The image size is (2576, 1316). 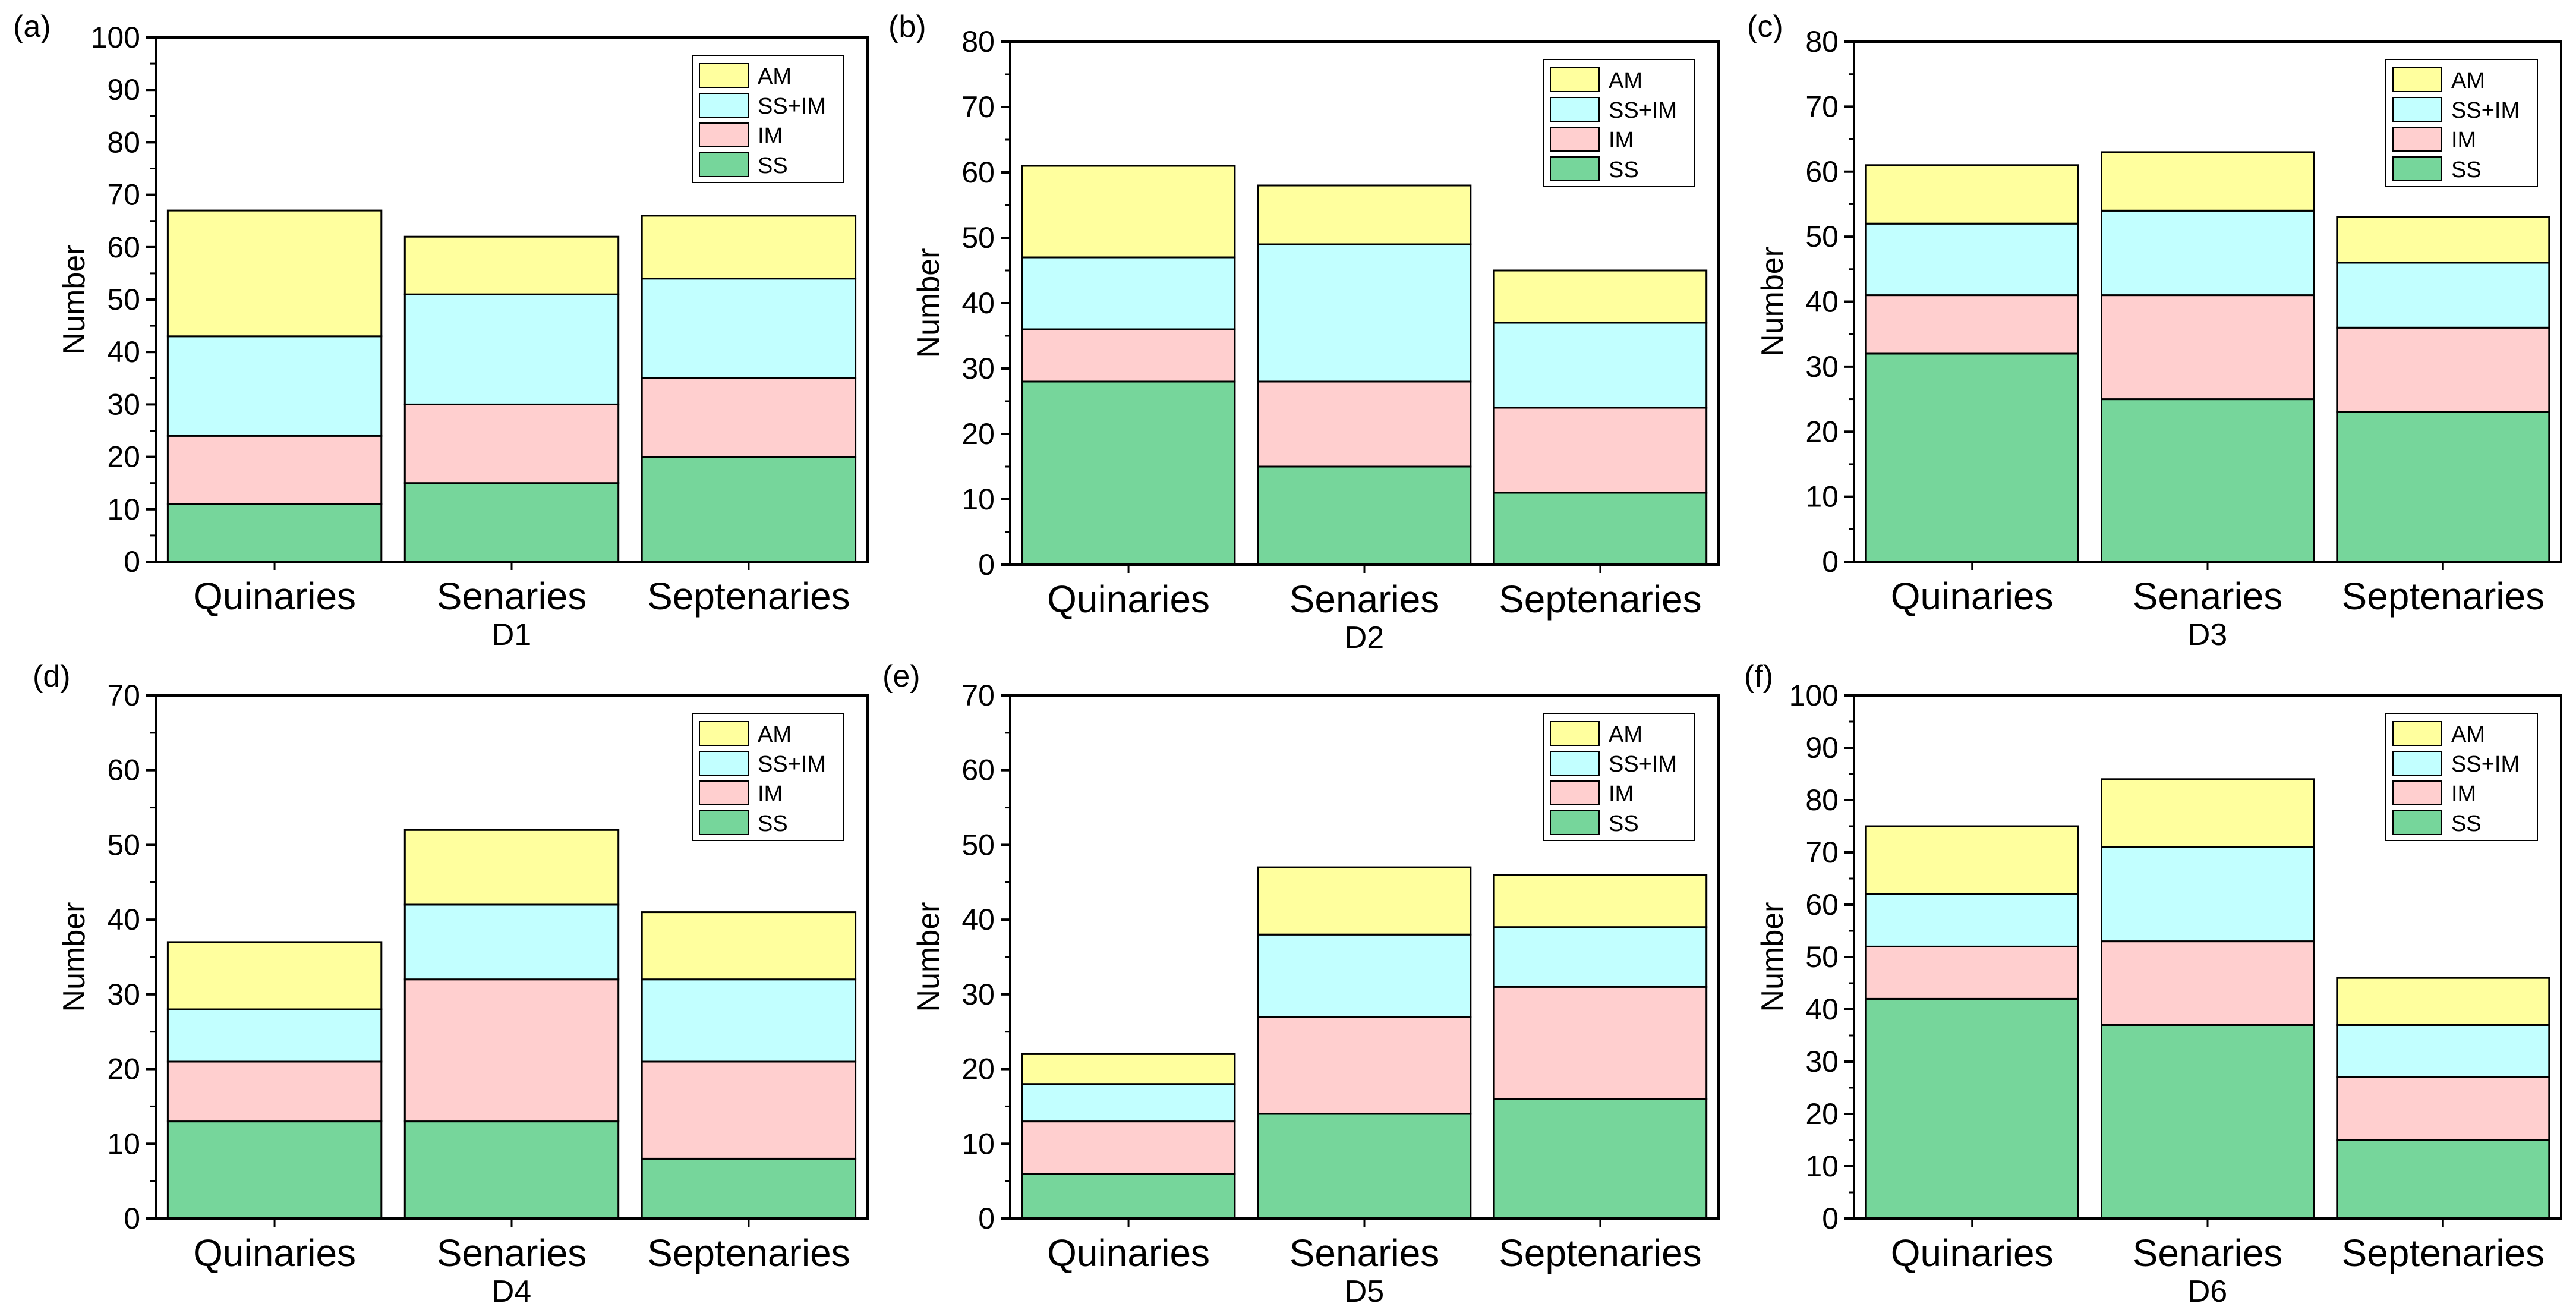 What do you see at coordinates (749, 247) in the screenshot?
I see `bar-am-septenaries` at bounding box center [749, 247].